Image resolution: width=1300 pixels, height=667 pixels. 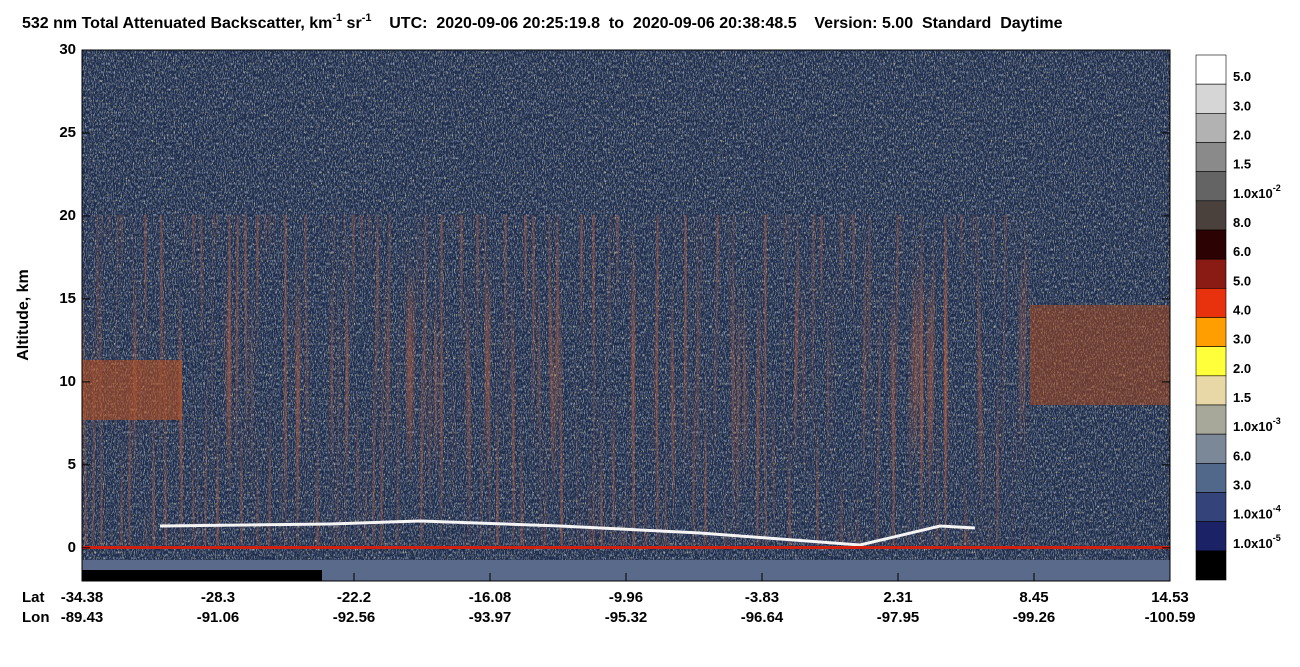 I want to click on x-tick-label: -22.2, so click(x=354, y=597).